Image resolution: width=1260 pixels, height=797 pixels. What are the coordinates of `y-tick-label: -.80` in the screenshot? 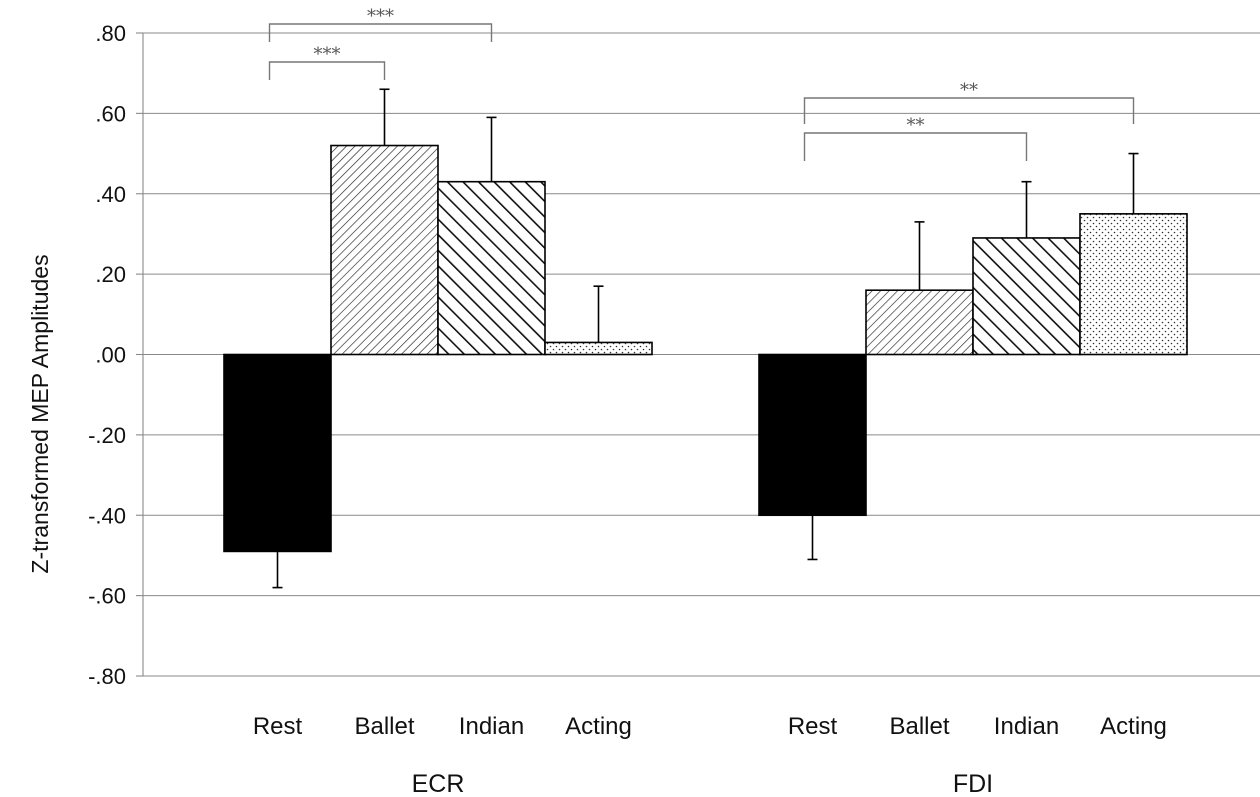 It's located at (107, 676).